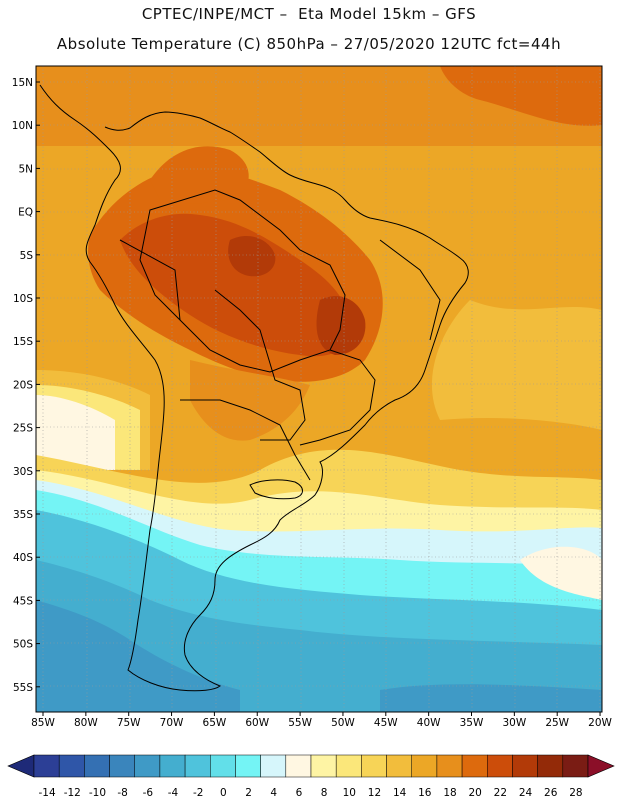 The image size is (618, 800). I want to click on lat-tick-label: 30S, so click(23, 472).